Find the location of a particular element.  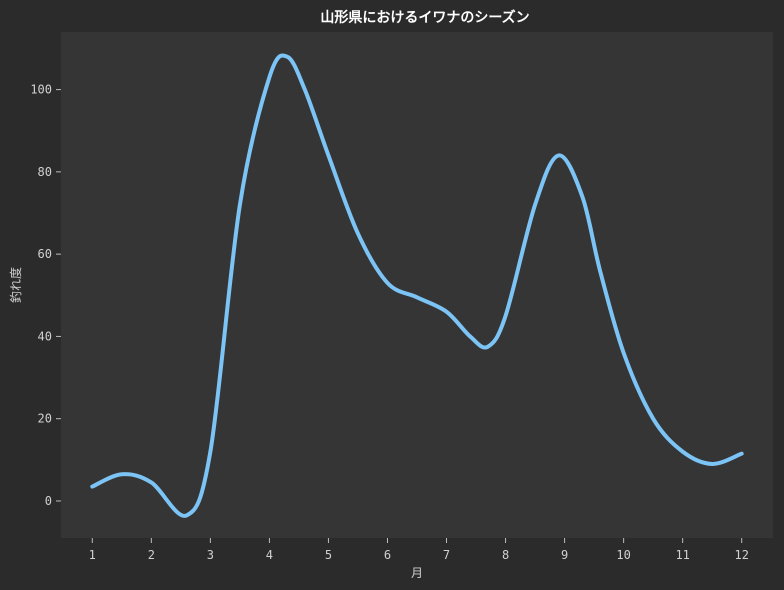

y-tick-label: 60 is located at coordinates (45, 254).